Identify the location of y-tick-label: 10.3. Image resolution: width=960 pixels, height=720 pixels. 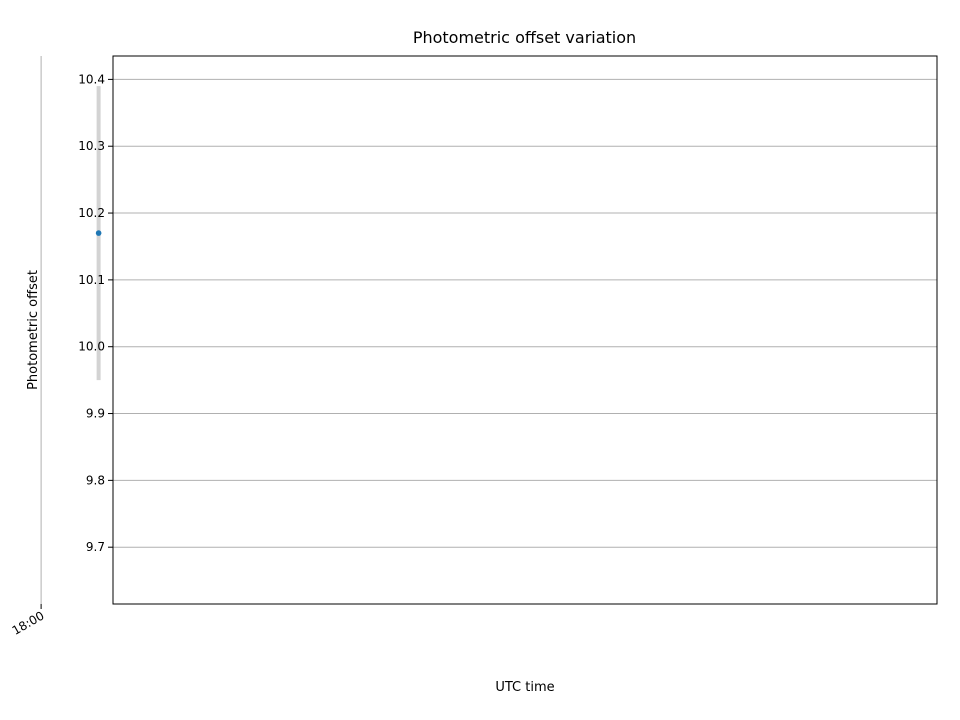
(91, 146).